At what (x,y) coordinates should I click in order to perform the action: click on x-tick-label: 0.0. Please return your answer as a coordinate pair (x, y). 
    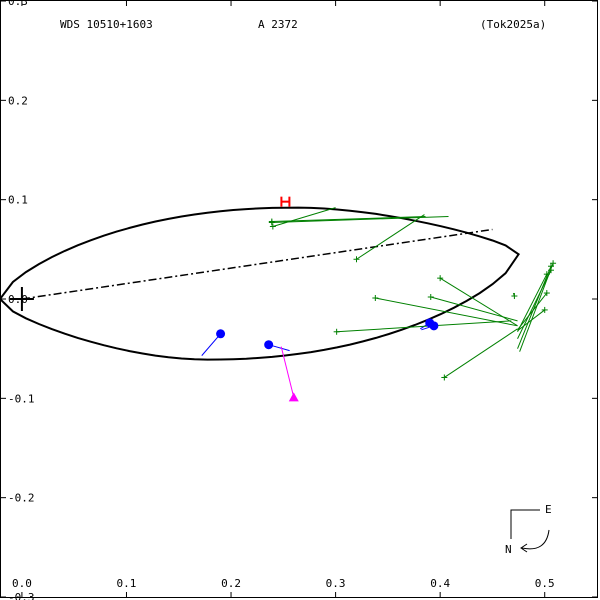
    Looking at the image, I should click on (22, 583).